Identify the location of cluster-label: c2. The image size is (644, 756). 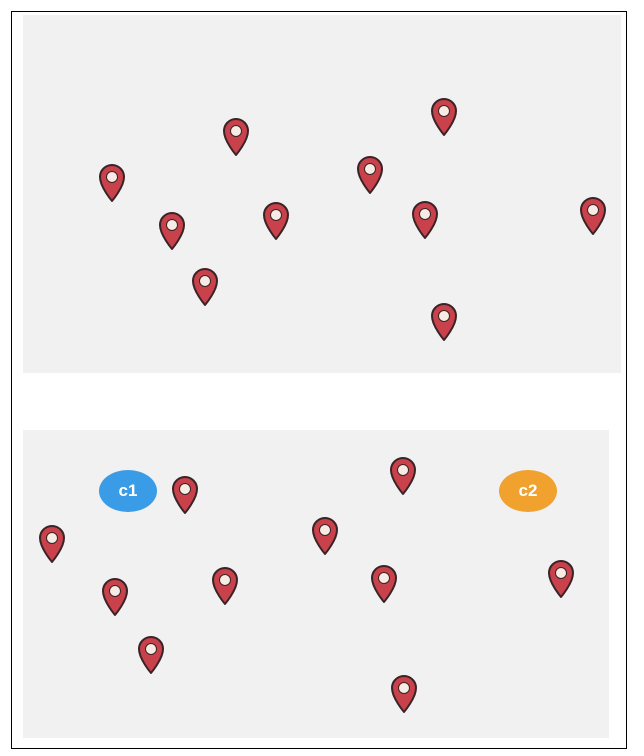
(528, 490).